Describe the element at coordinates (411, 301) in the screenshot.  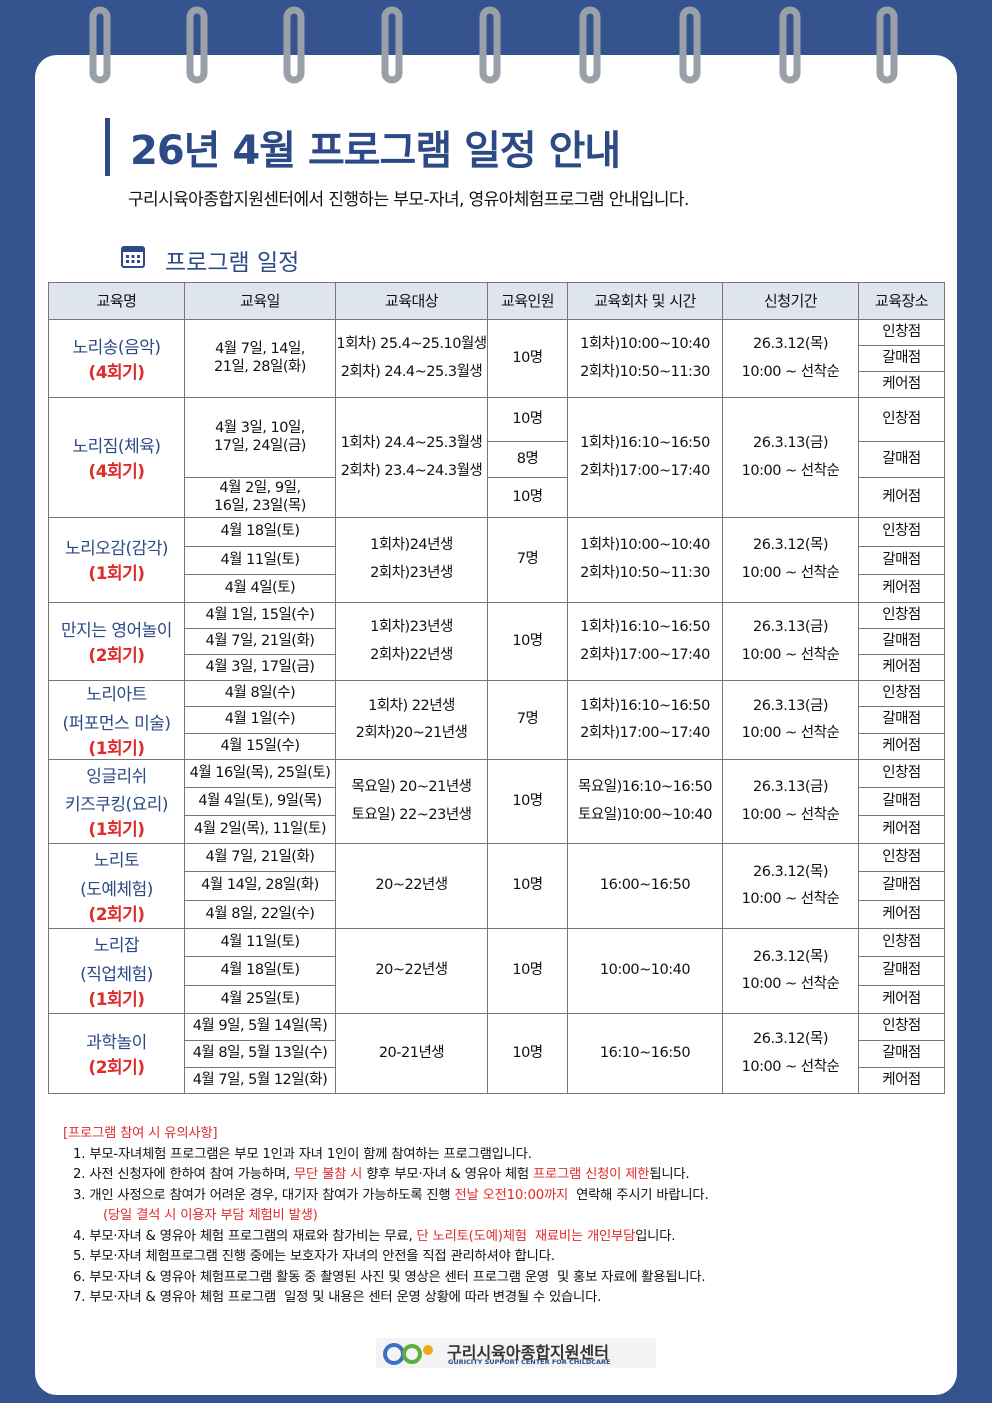
I see `column-header: 교육대상` at that location.